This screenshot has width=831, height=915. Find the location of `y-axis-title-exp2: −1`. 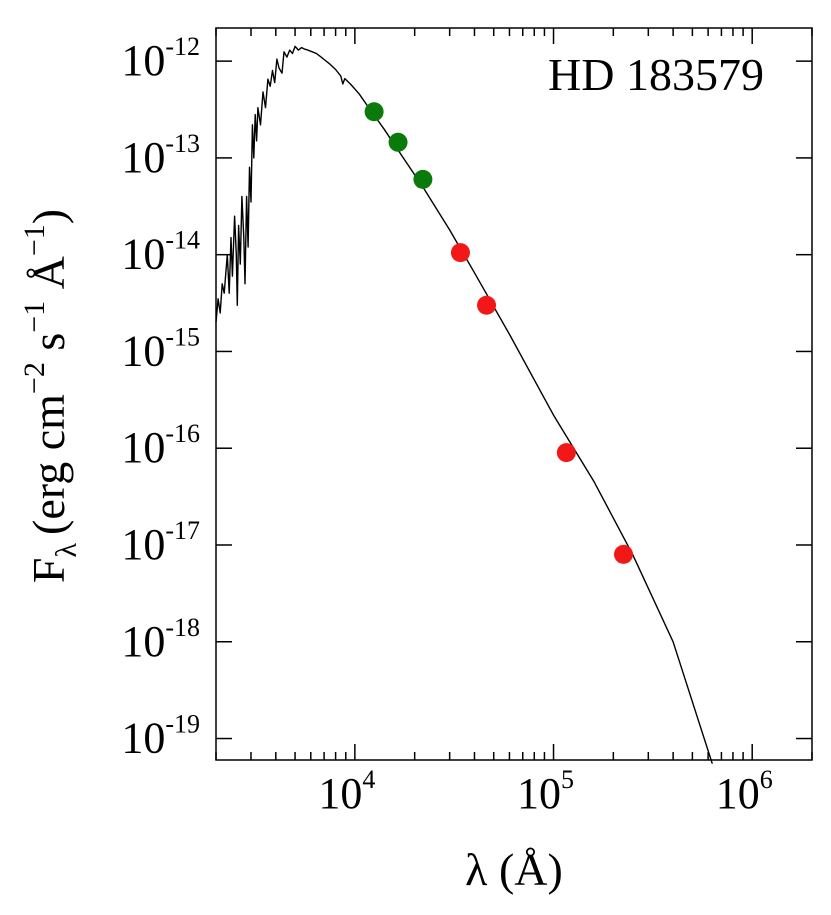

y-axis-title-exp2: −1 is located at coordinates (34, 317).